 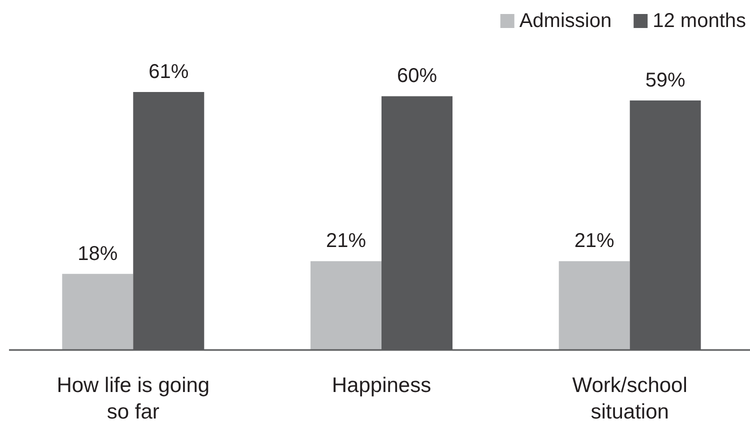 I want to click on x-tick-label: How life is going so far, so click(x=133, y=399).